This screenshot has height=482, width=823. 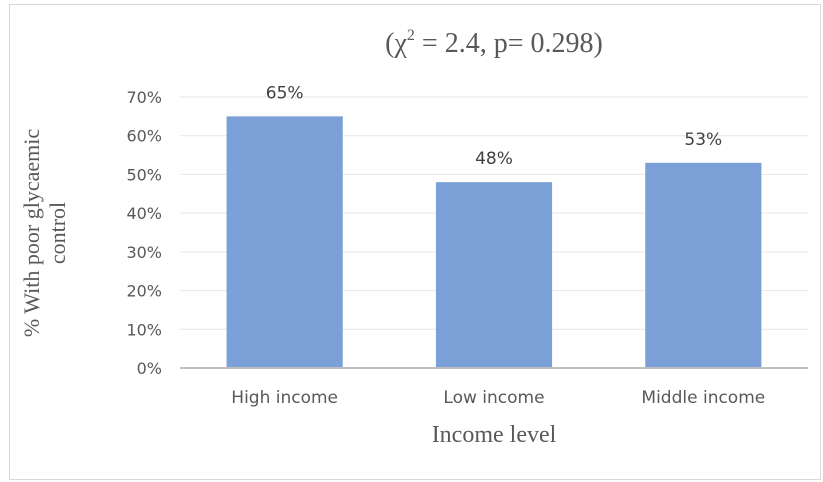 What do you see at coordinates (144, 329) in the screenshot?
I see `y-tick-label: 10%` at bounding box center [144, 329].